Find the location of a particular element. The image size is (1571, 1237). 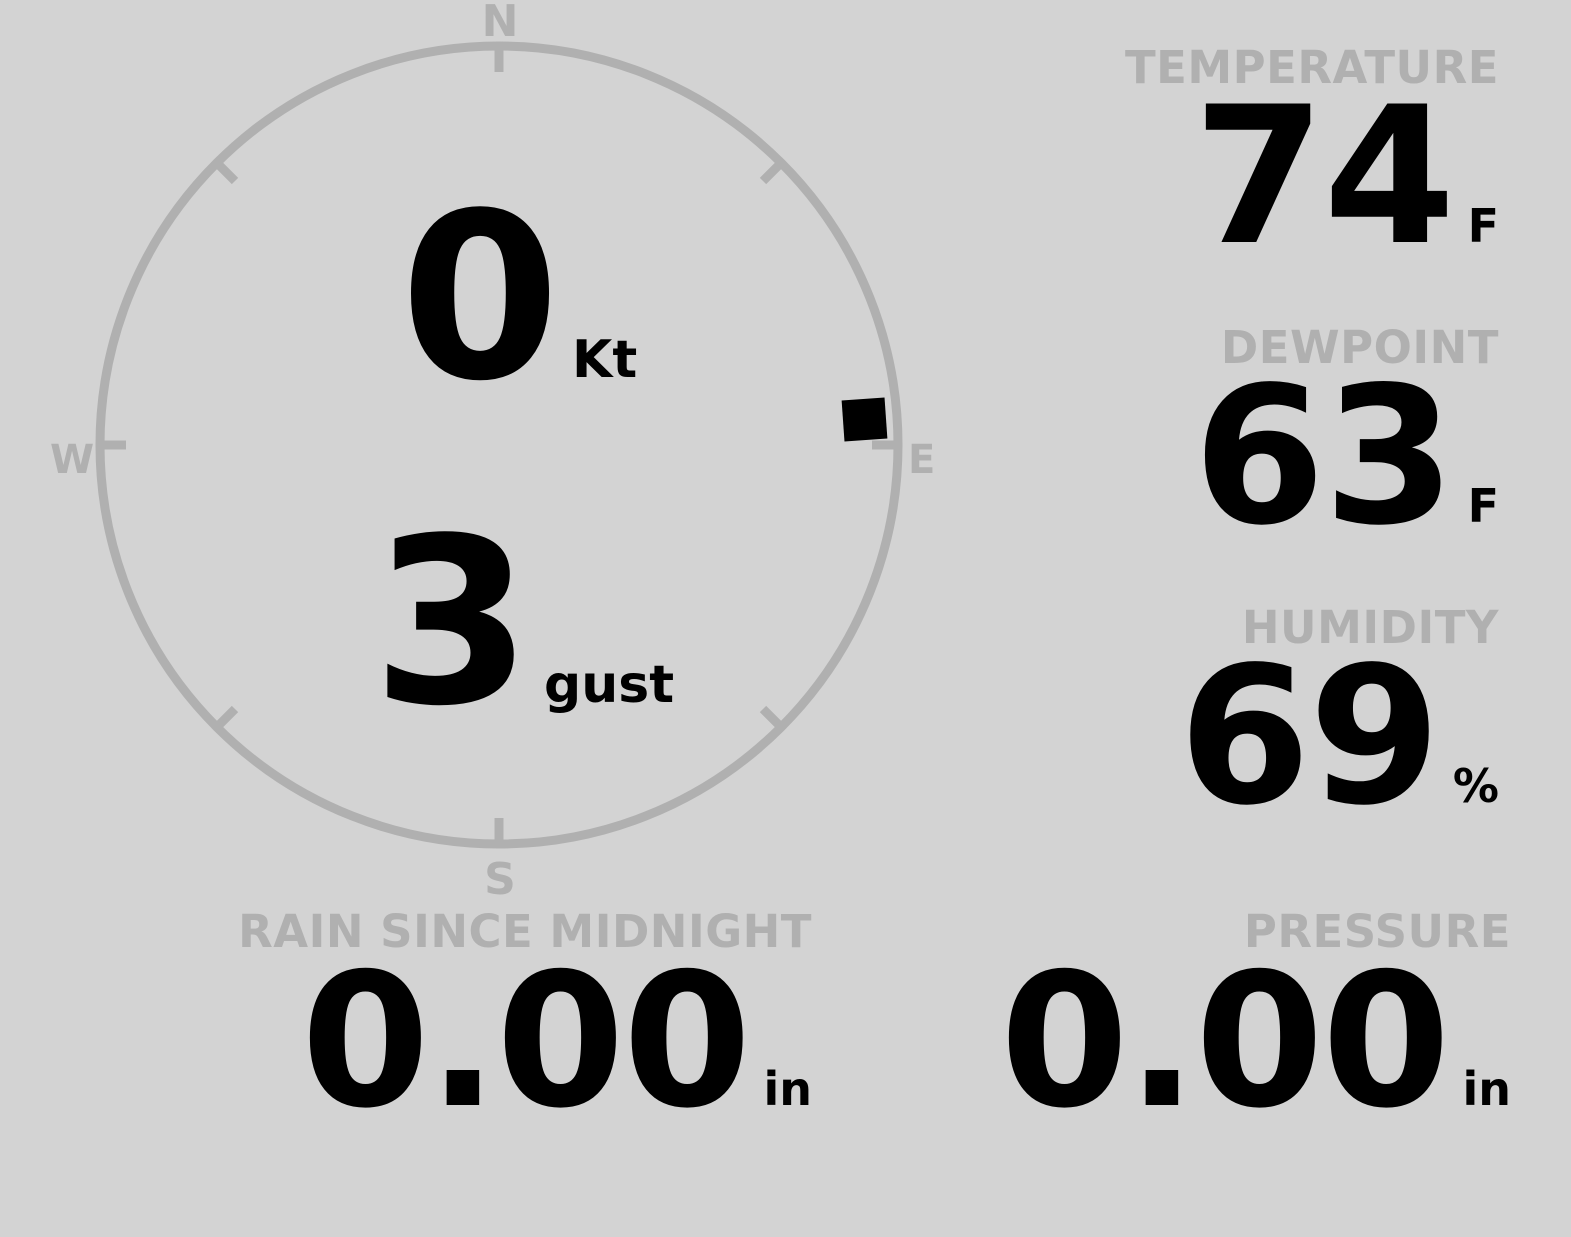

stat-value-rain: 0.00 is located at coordinates (526, 1041).